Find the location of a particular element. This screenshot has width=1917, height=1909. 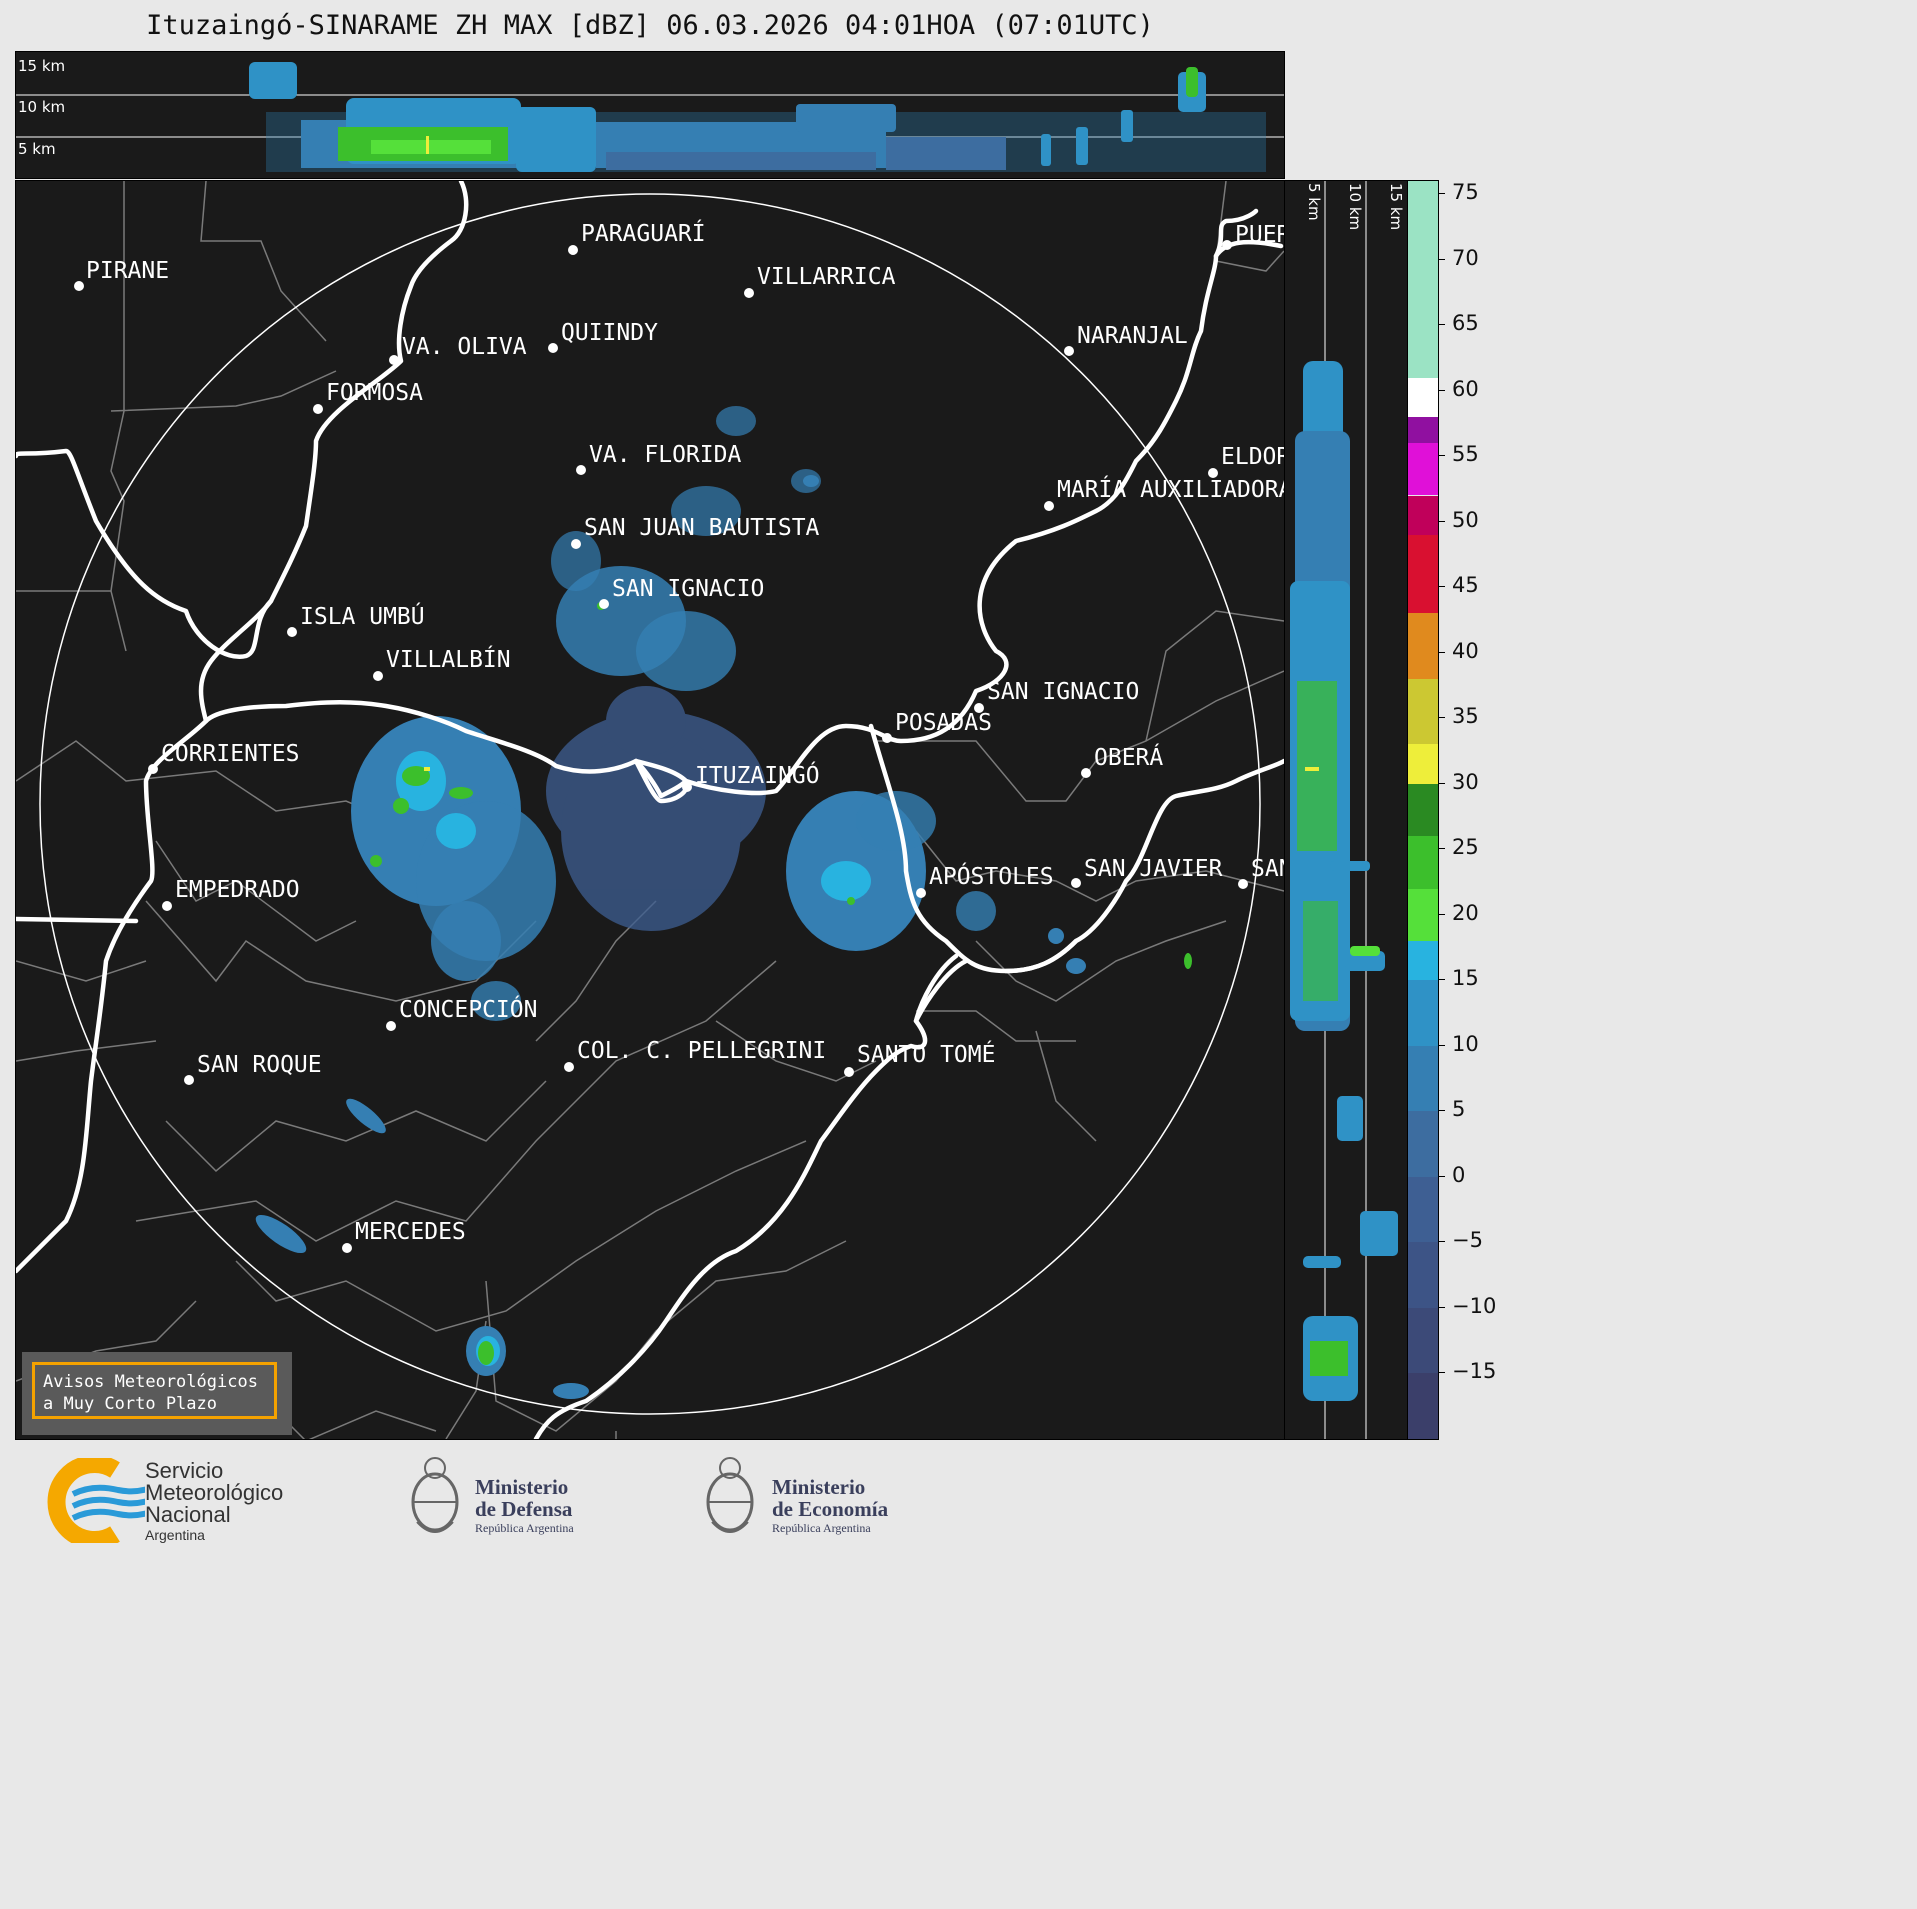

economia-line-3: República Argentina is located at coordinates (821, 1528).